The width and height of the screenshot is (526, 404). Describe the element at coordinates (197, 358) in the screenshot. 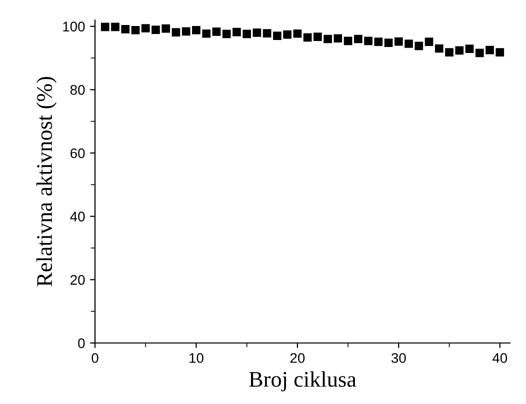

I see `x-tick-label: 10` at that location.